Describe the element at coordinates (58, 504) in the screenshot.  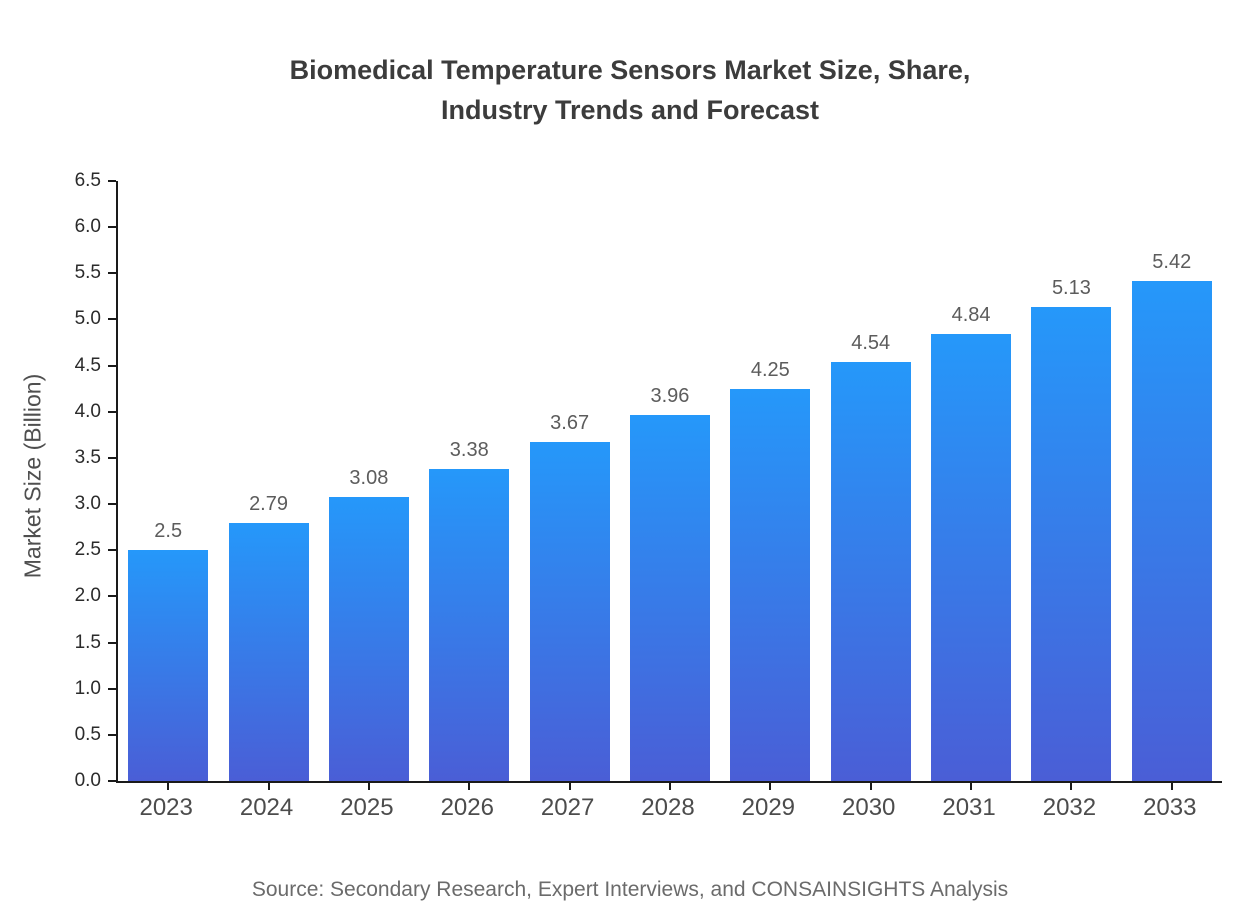
I see `y-tick: 3.0` at that location.